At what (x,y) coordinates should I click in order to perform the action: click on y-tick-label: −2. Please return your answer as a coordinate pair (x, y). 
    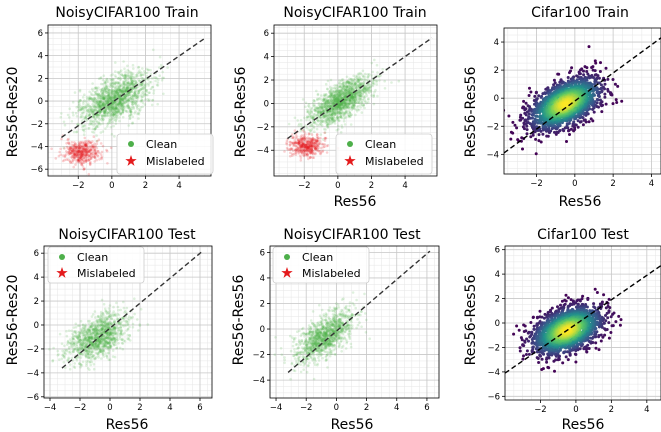
    Looking at the image, I should click on (262, 128).